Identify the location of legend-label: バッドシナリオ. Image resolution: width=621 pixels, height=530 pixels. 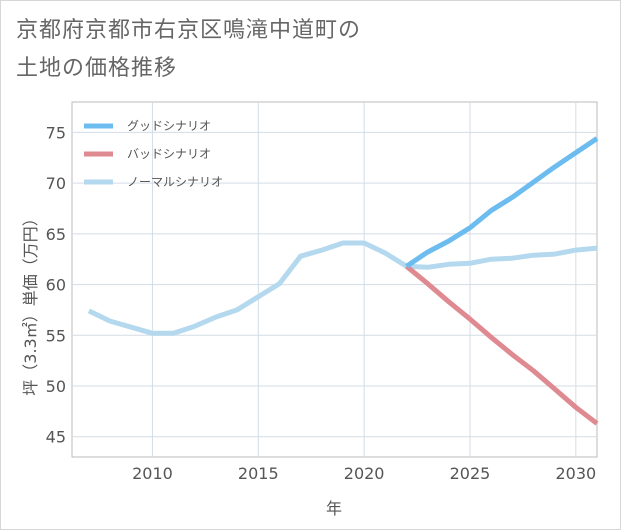
(169, 154).